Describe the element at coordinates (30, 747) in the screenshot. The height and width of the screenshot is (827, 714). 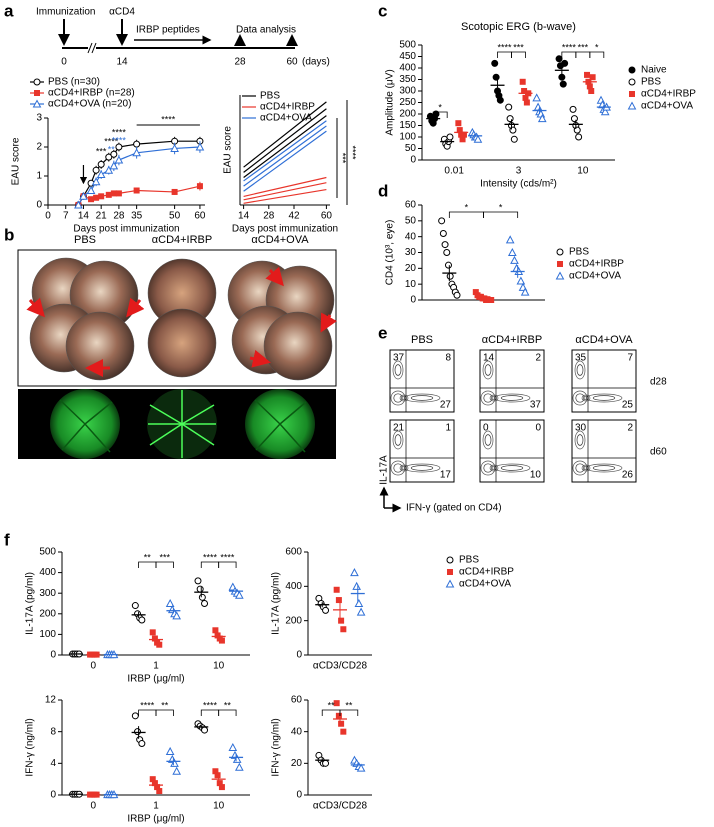
I see `y-axis-label: IFN-γ (ng/ml)` at that location.